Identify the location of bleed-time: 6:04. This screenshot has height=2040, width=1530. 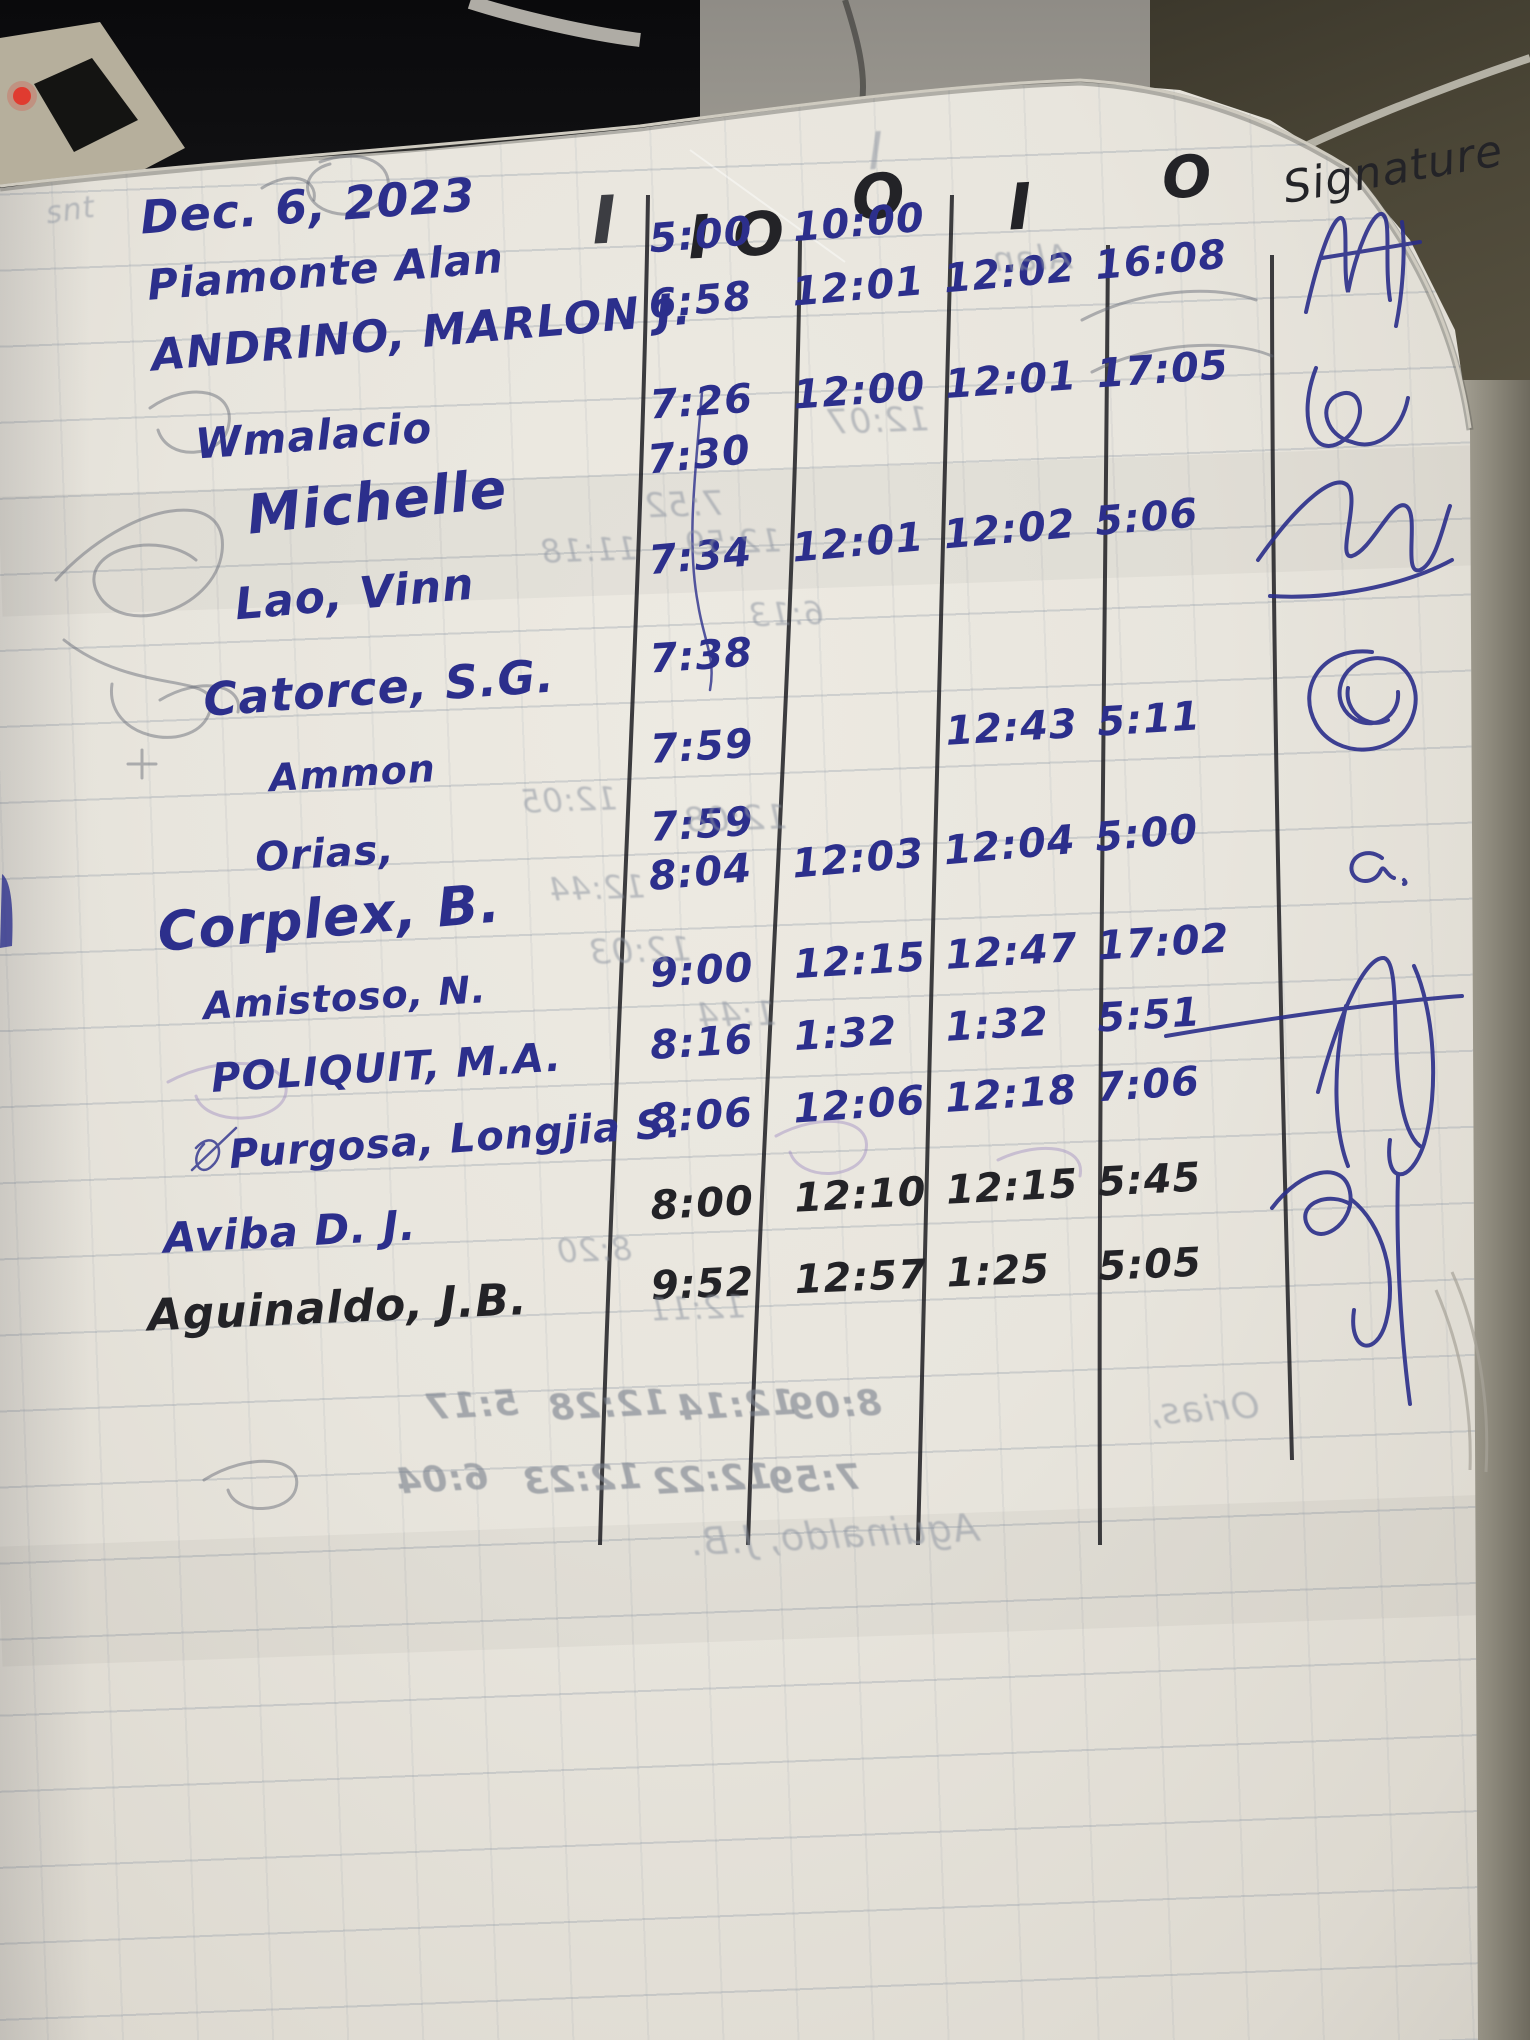
(441, 1479).